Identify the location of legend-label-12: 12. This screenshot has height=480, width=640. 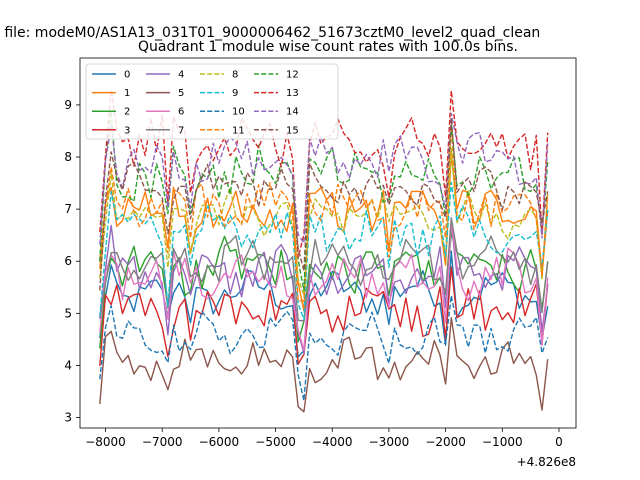
(292, 75).